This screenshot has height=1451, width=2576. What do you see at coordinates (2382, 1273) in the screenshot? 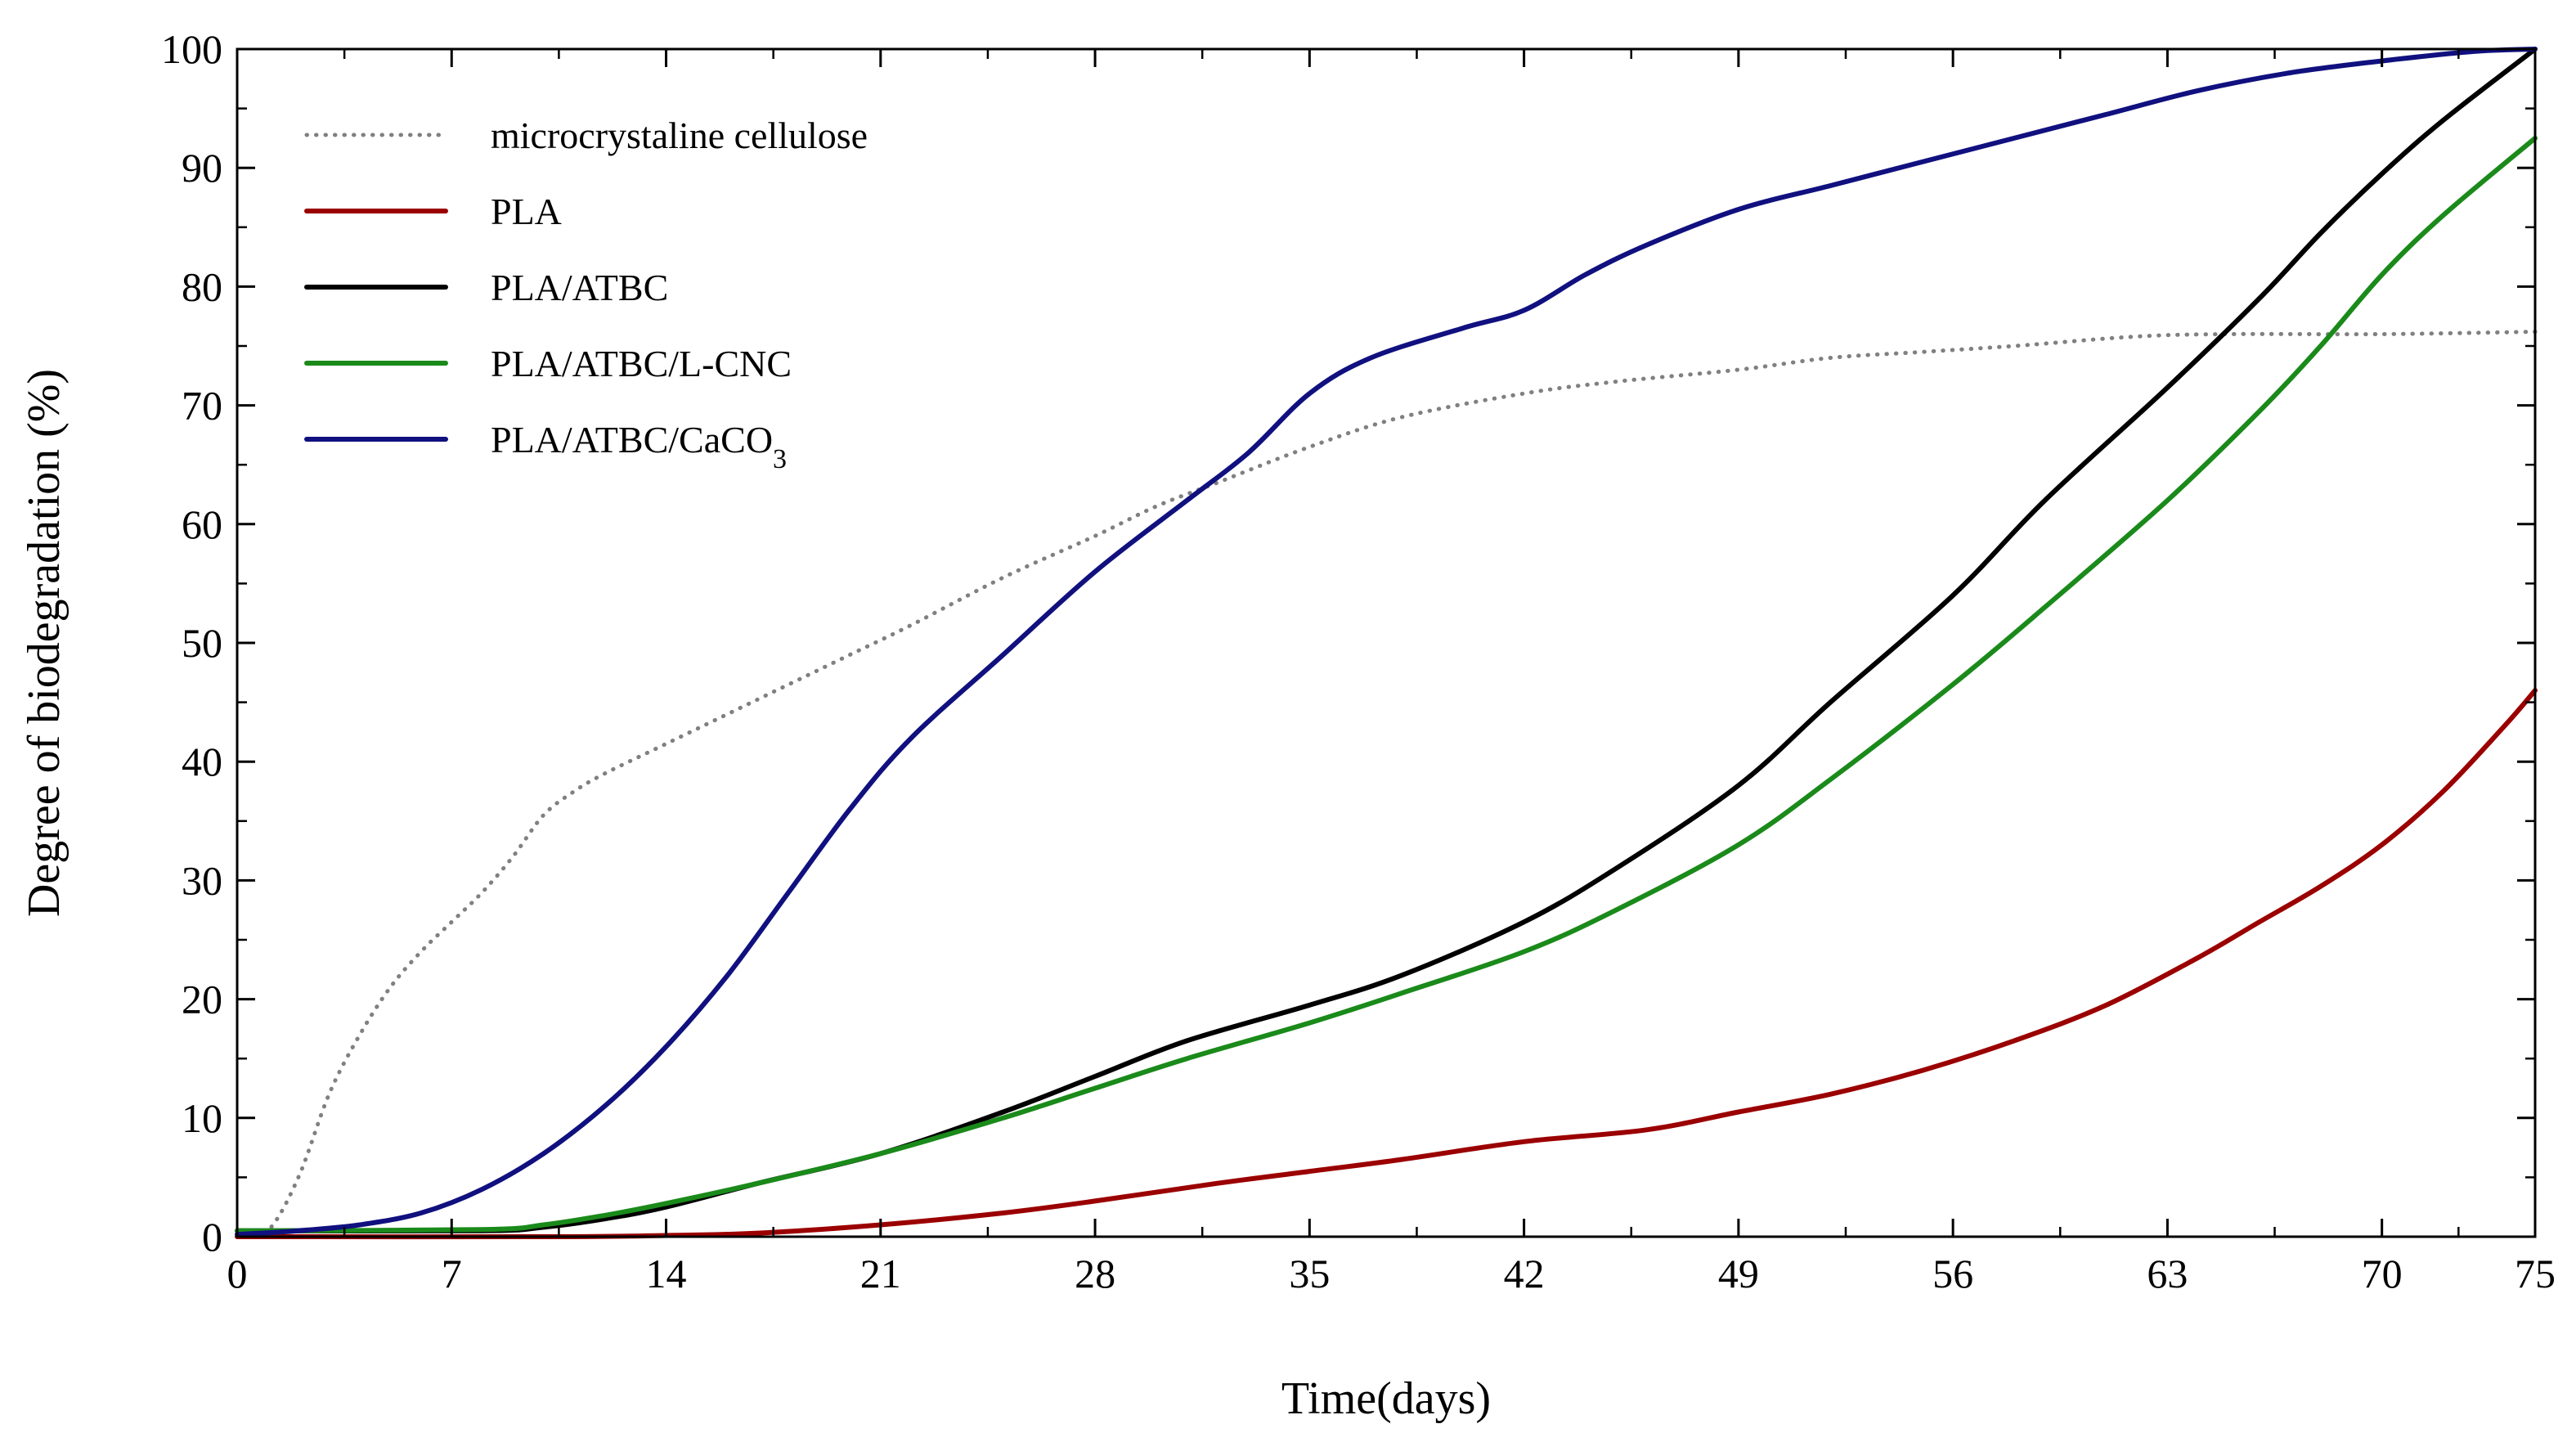
I see `x-tick-label: 70` at bounding box center [2382, 1273].